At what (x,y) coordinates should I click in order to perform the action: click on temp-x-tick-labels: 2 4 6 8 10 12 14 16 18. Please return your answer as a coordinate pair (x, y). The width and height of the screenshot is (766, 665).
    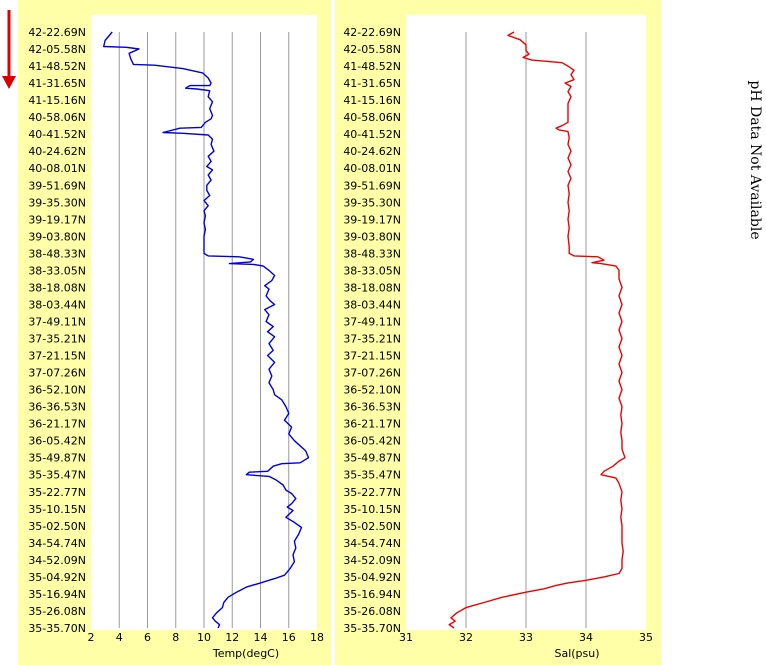
    Looking at the image, I should click on (206, 637).